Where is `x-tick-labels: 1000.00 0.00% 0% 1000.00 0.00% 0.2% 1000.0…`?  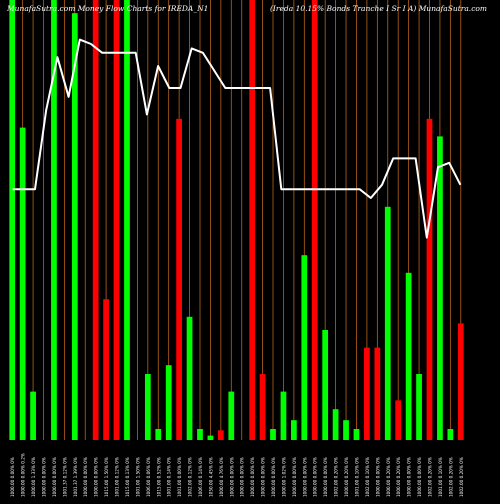
x-tick-labels: 1000.00 0.00% 0% 1000.00 0.00% 0.2% 1000.0… is located at coordinates (237, 475).